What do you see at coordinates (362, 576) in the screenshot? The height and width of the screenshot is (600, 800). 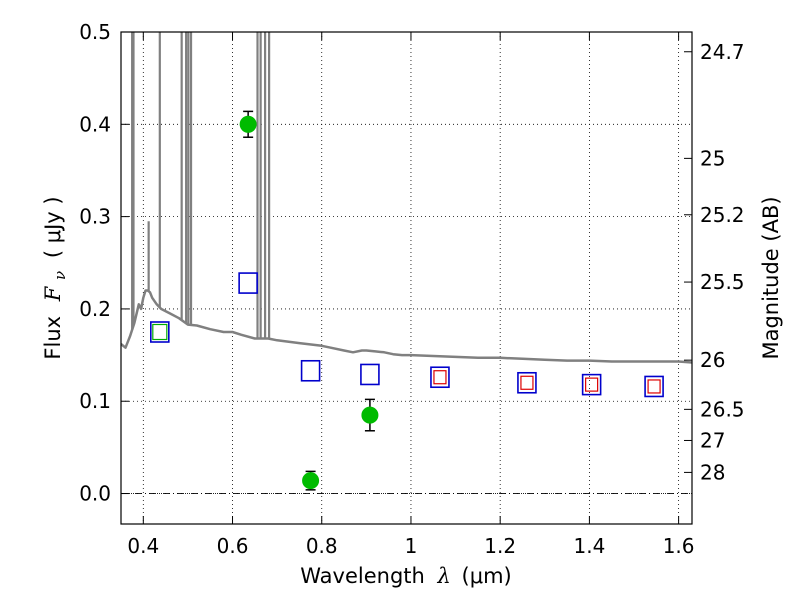 I see `x-axis-label-text: Wavelength` at bounding box center [362, 576].